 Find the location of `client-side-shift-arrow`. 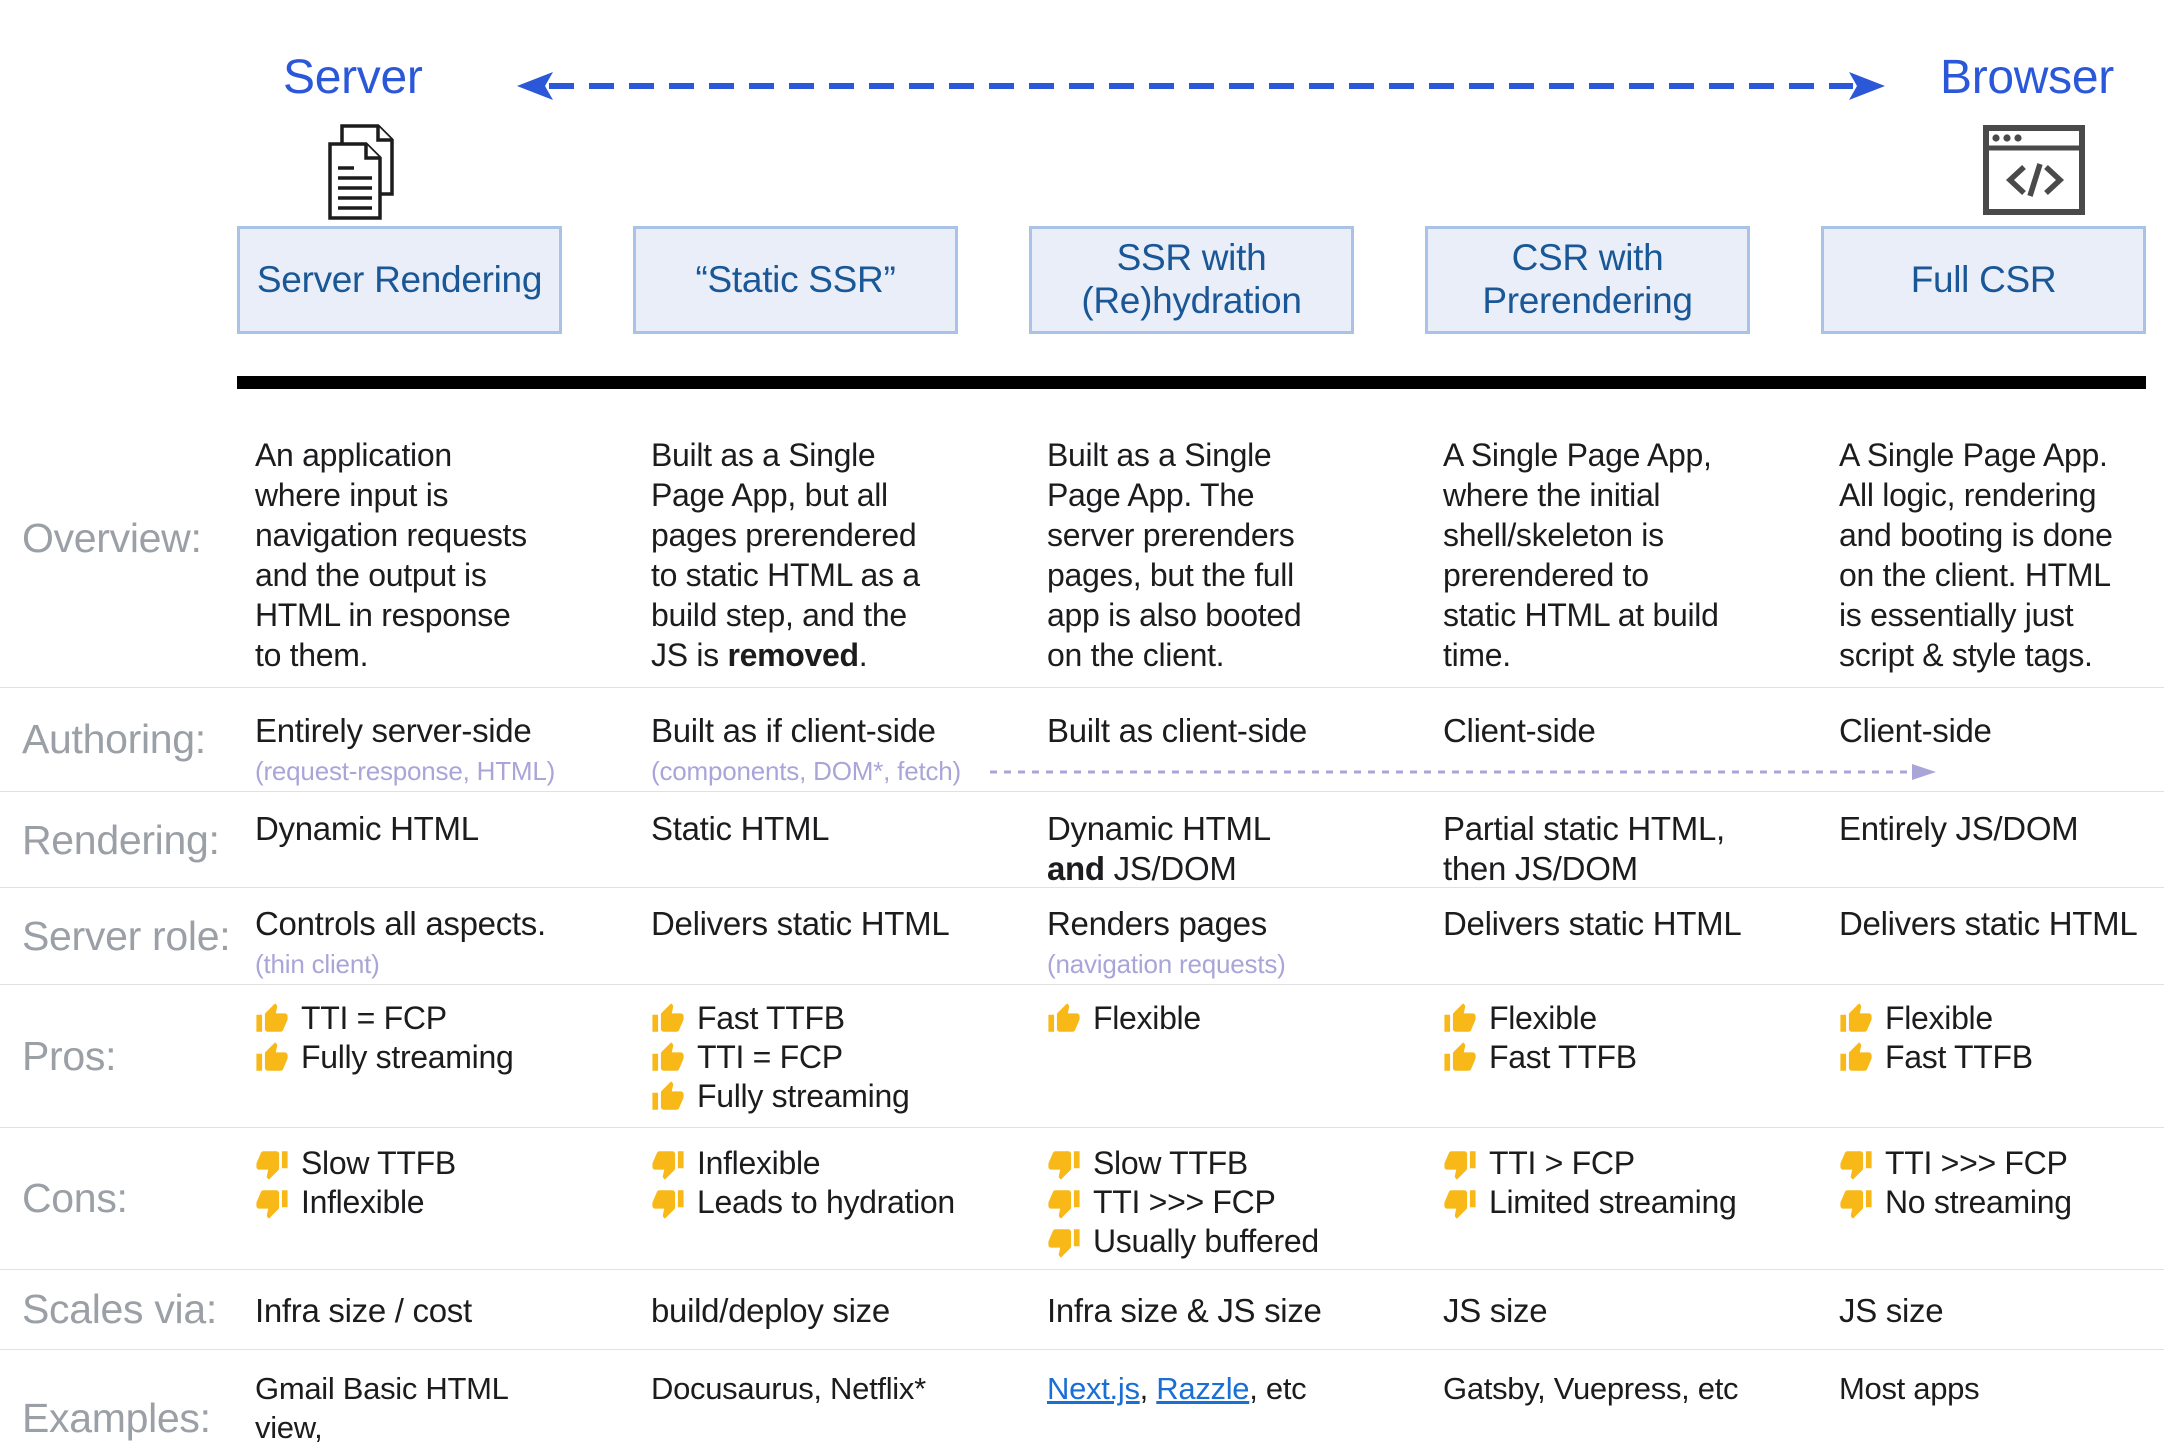

client-side-shift-arrow is located at coordinates (1463, 772).